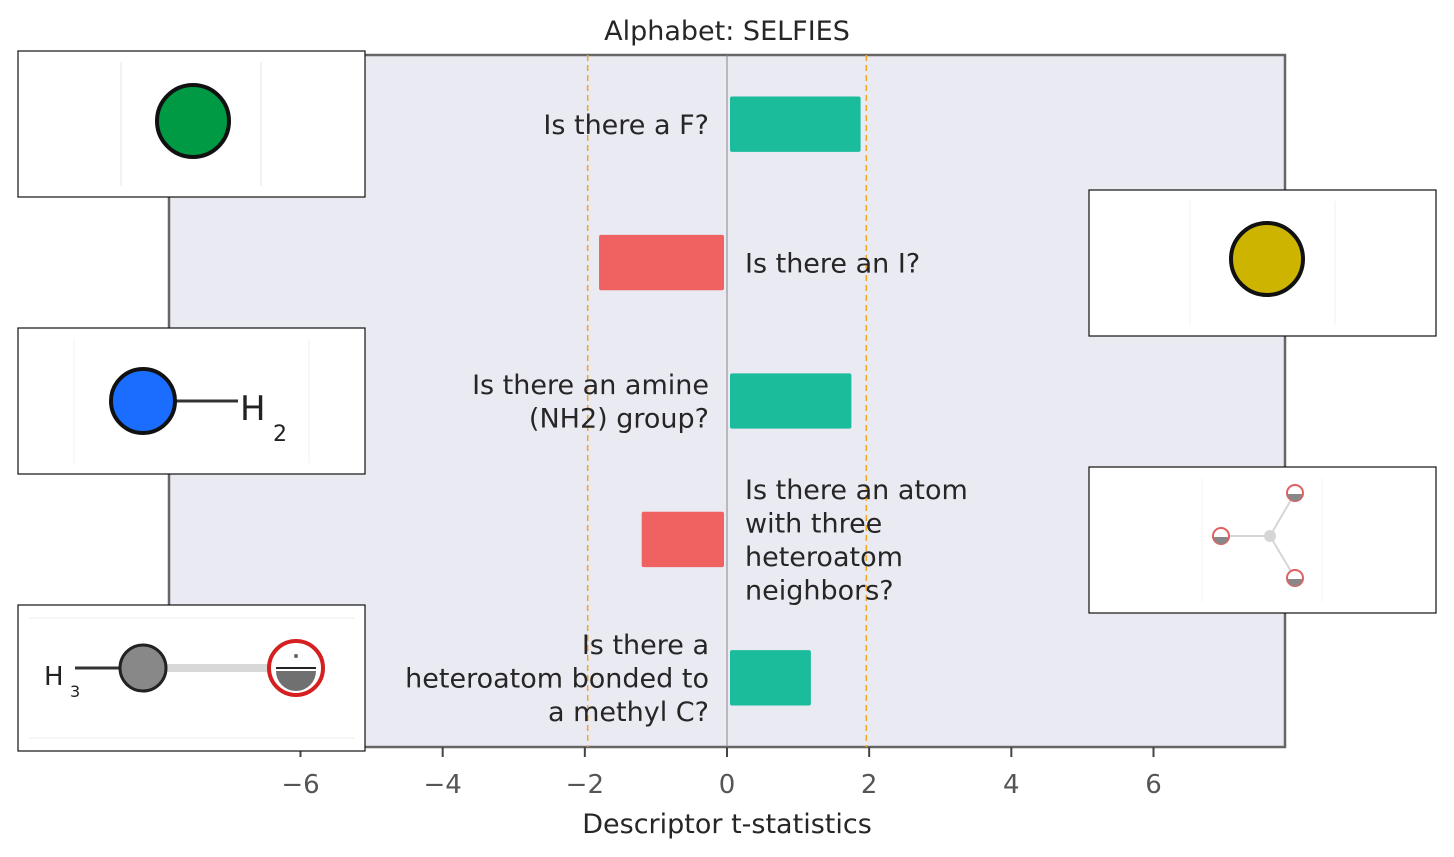 The height and width of the screenshot is (857, 1454). What do you see at coordinates (300, 785) in the screenshot?
I see `x-tick-label: −6` at bounding box center [300, 785].